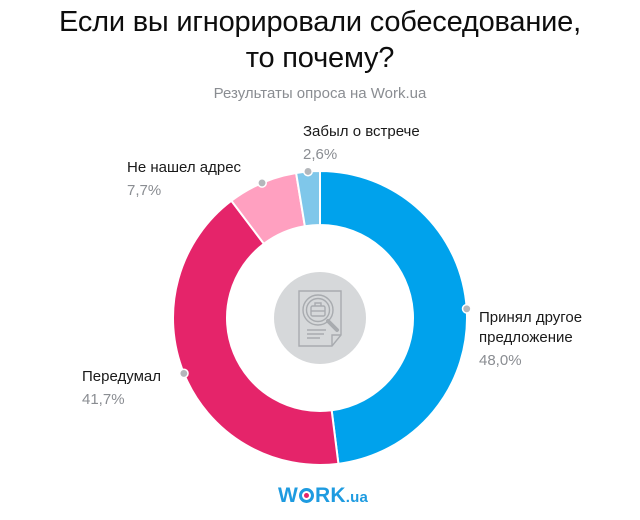  What do you see at coordinates (121, 388) in the screenshot?
I see `label-changed-mind: Передумал 41,7%` at bounding box center [121, 388].